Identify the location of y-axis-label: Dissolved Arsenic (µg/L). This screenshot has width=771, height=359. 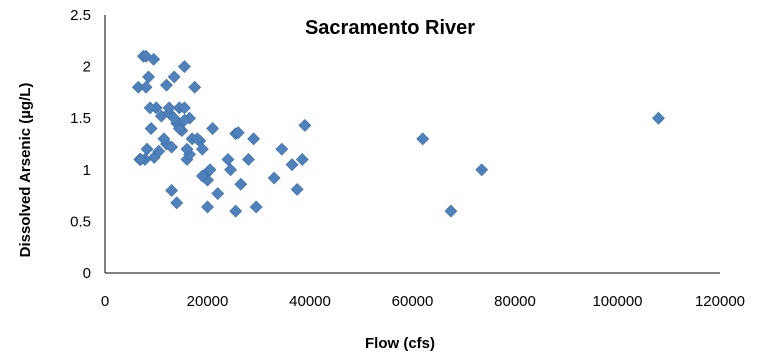
(25, 170).